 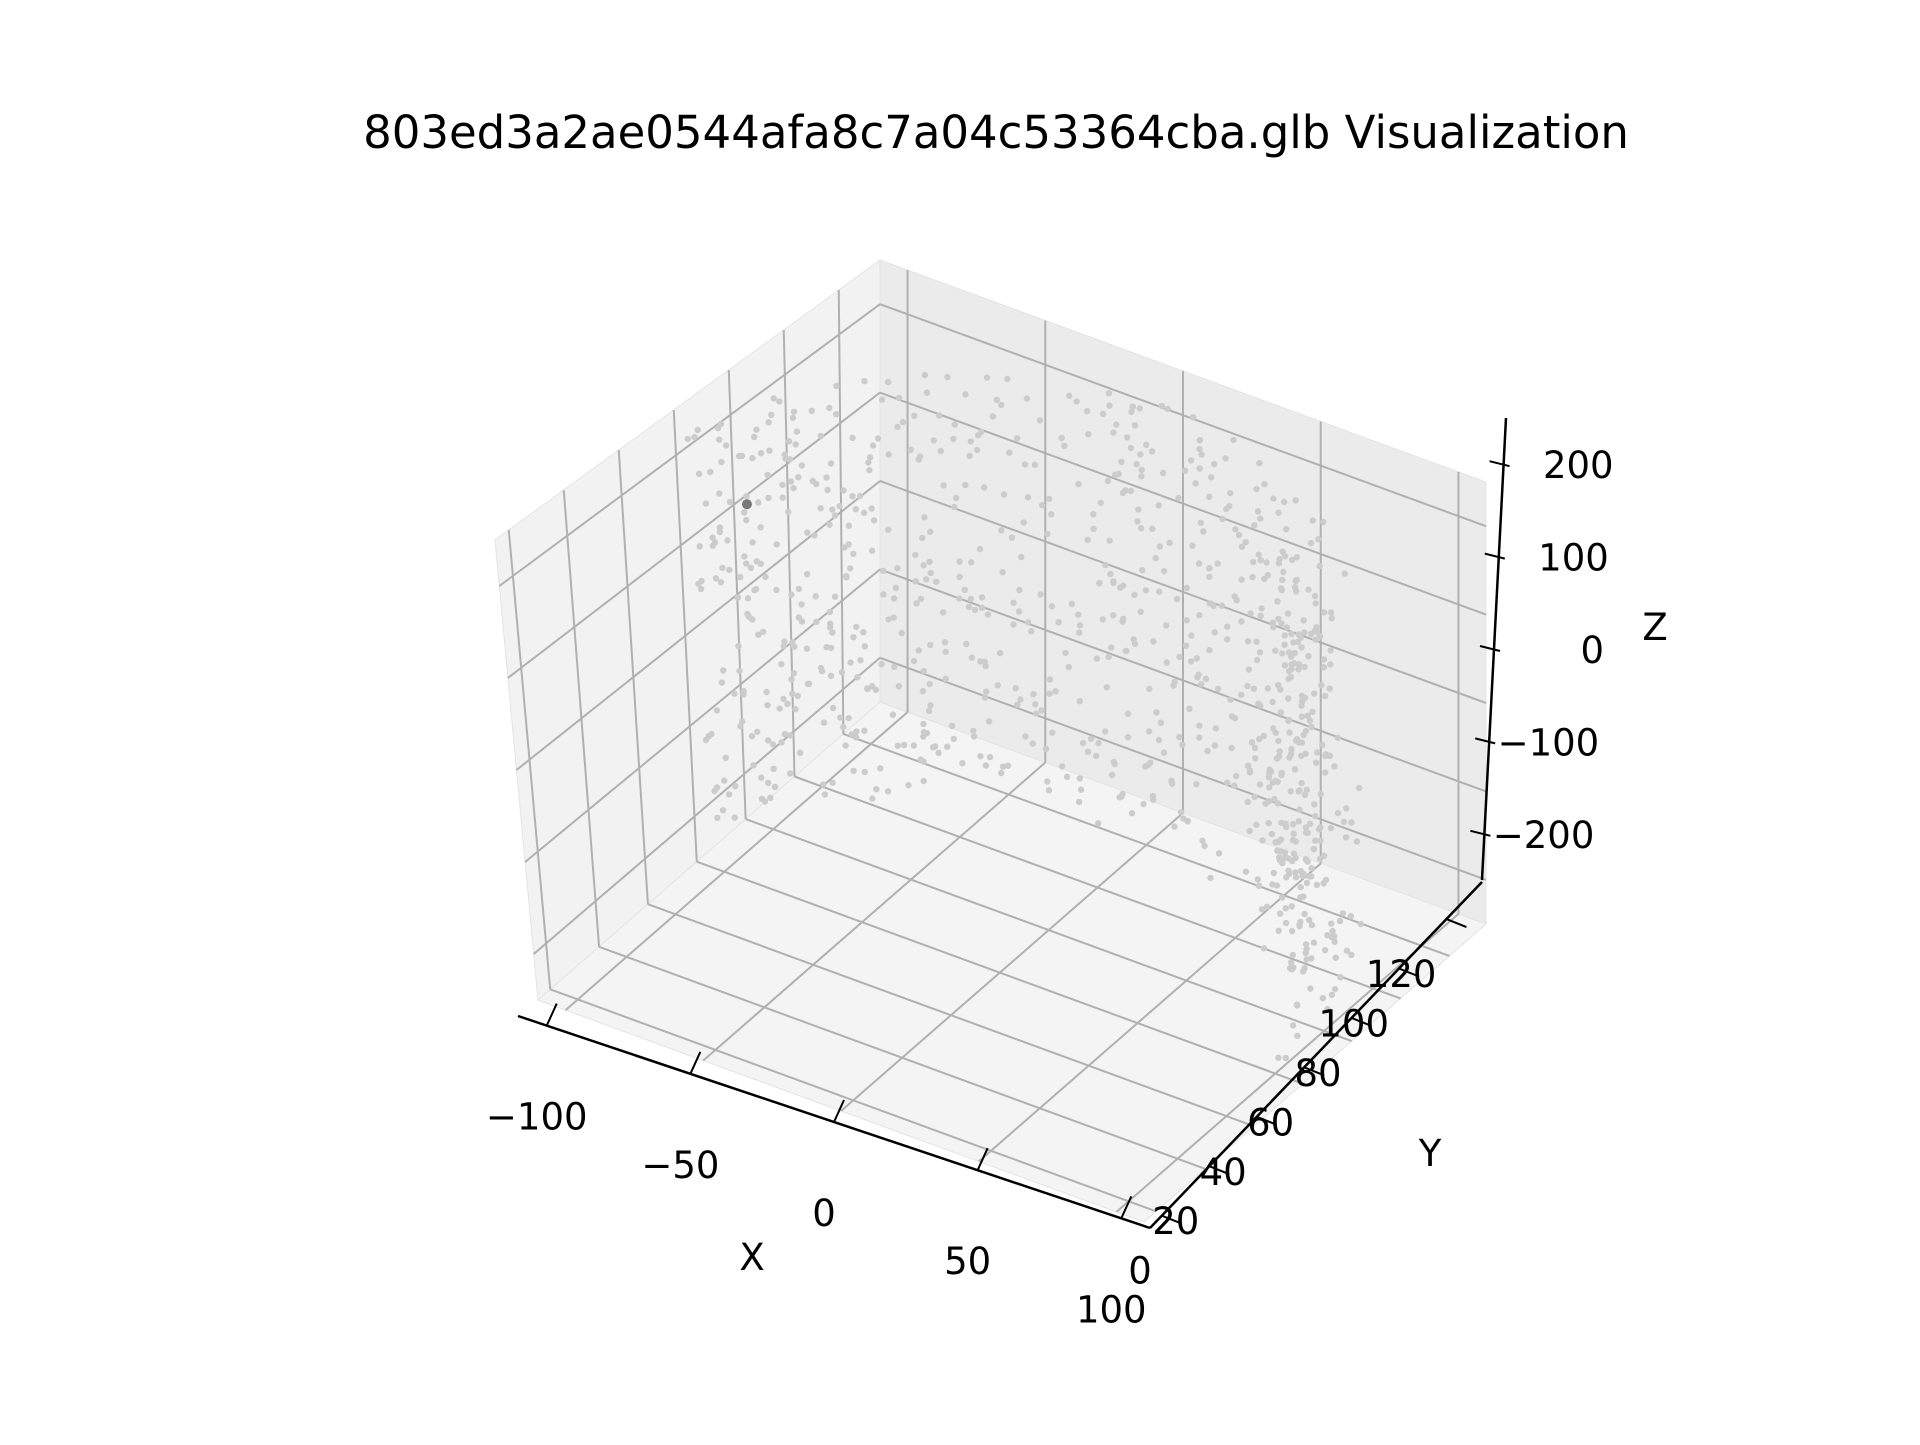 What do you see at coordinates (1183, 415) in the screenshot?
I see `gridline-z-back` at bounding box center [1183, 415].